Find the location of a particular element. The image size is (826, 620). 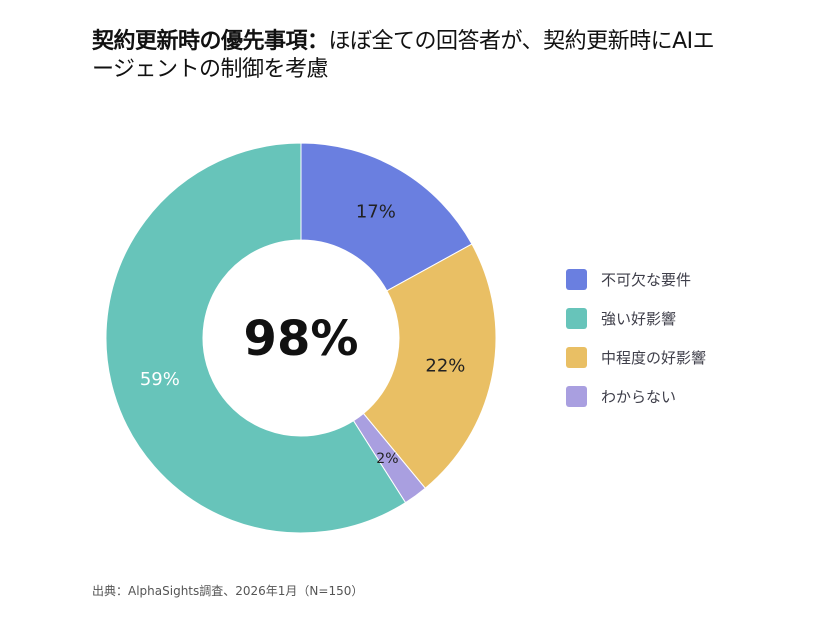

data-label: 2% is located at coordinates (387, 459).